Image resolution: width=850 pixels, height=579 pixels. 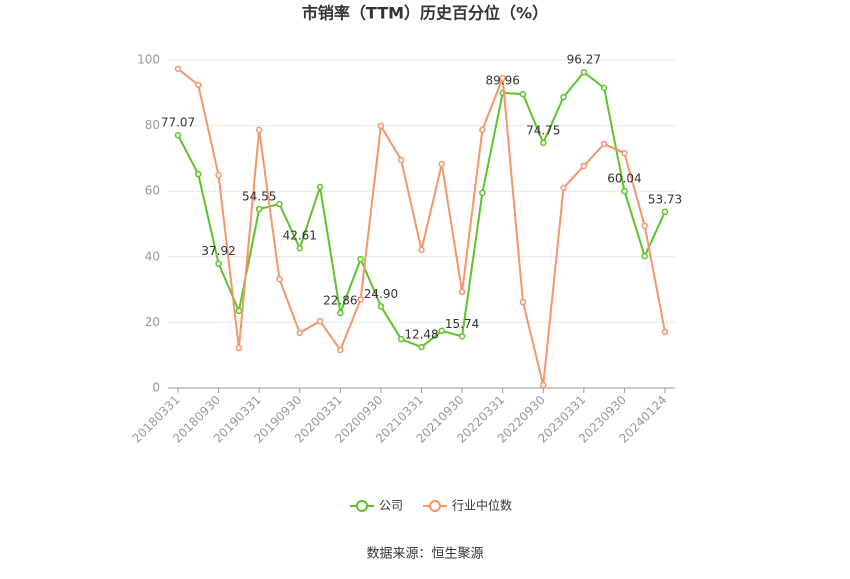 I want to click on y-tick-label: 80, so click(x=152, y=125).